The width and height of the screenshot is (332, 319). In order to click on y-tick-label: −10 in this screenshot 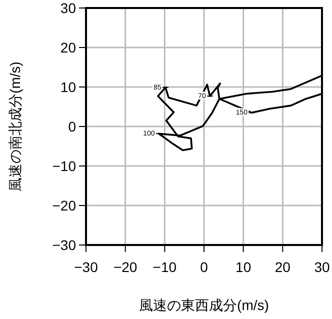, I will do `click(64, 166)`.